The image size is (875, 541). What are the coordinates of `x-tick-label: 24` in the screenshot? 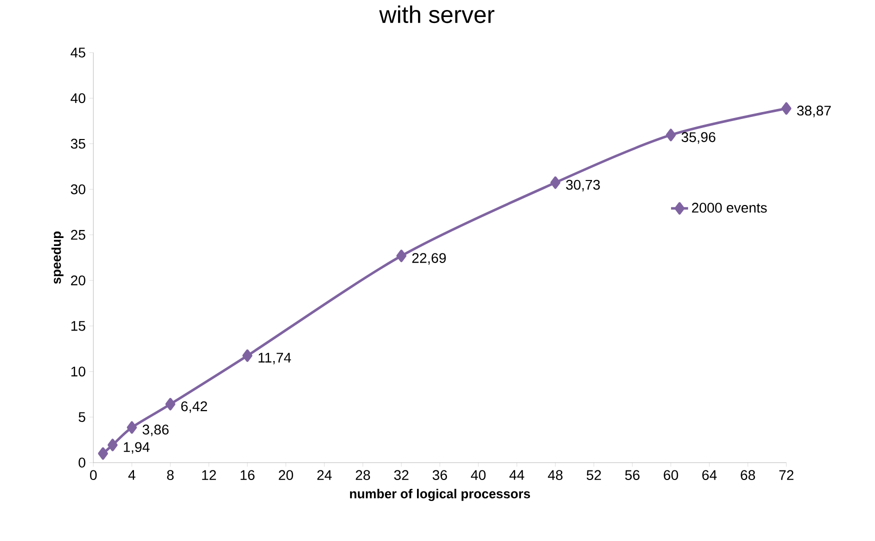 It's located at (324, 475).